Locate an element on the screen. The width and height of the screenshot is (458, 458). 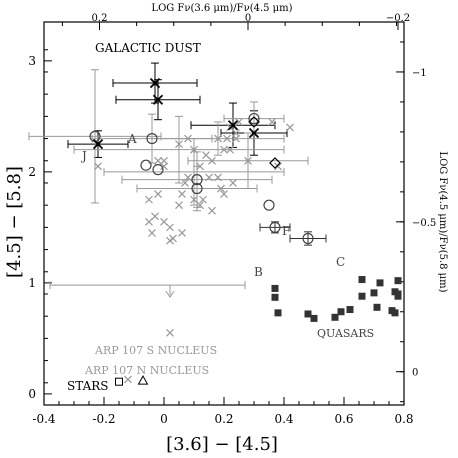
x-tick-label: 0.6 is located at coordinates (343, 419).